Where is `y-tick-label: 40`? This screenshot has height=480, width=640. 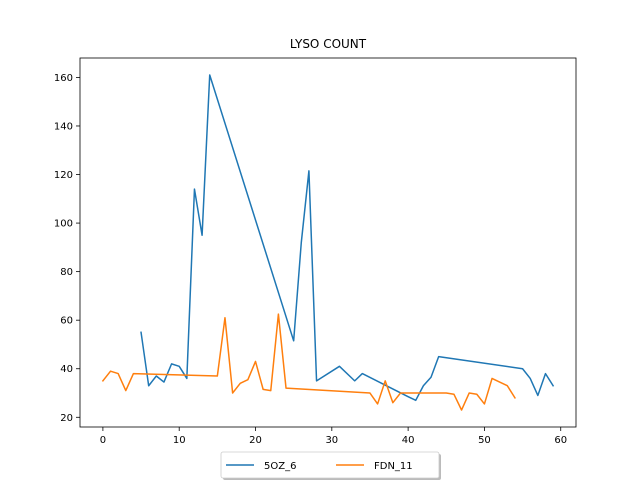
y-tick-label: 40 is located at coordinates (66, 369).